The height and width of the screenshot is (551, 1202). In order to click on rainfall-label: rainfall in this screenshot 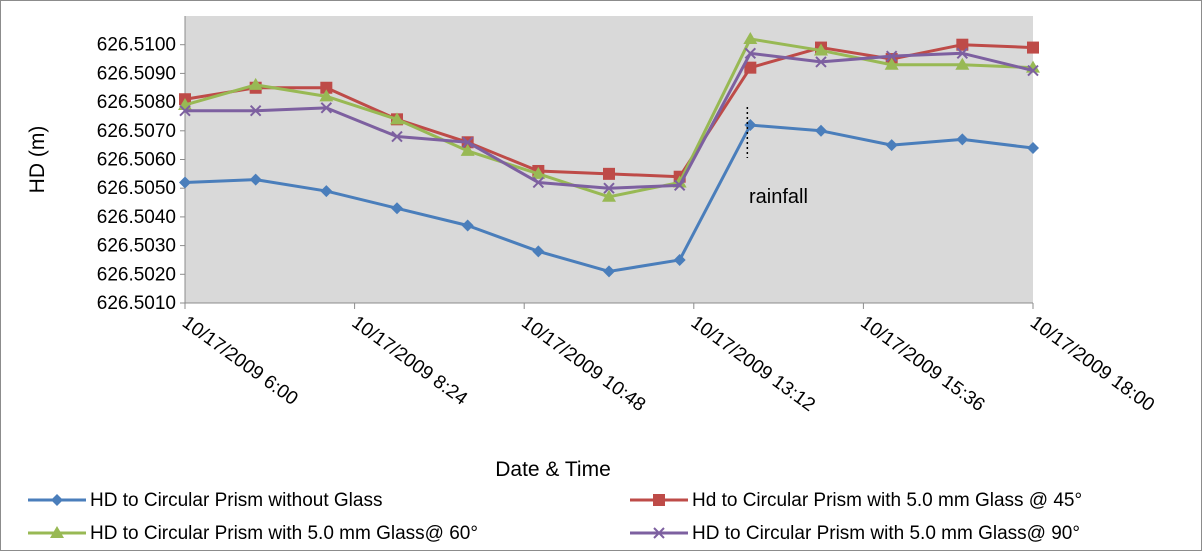, I will do `click(778, 197)`.